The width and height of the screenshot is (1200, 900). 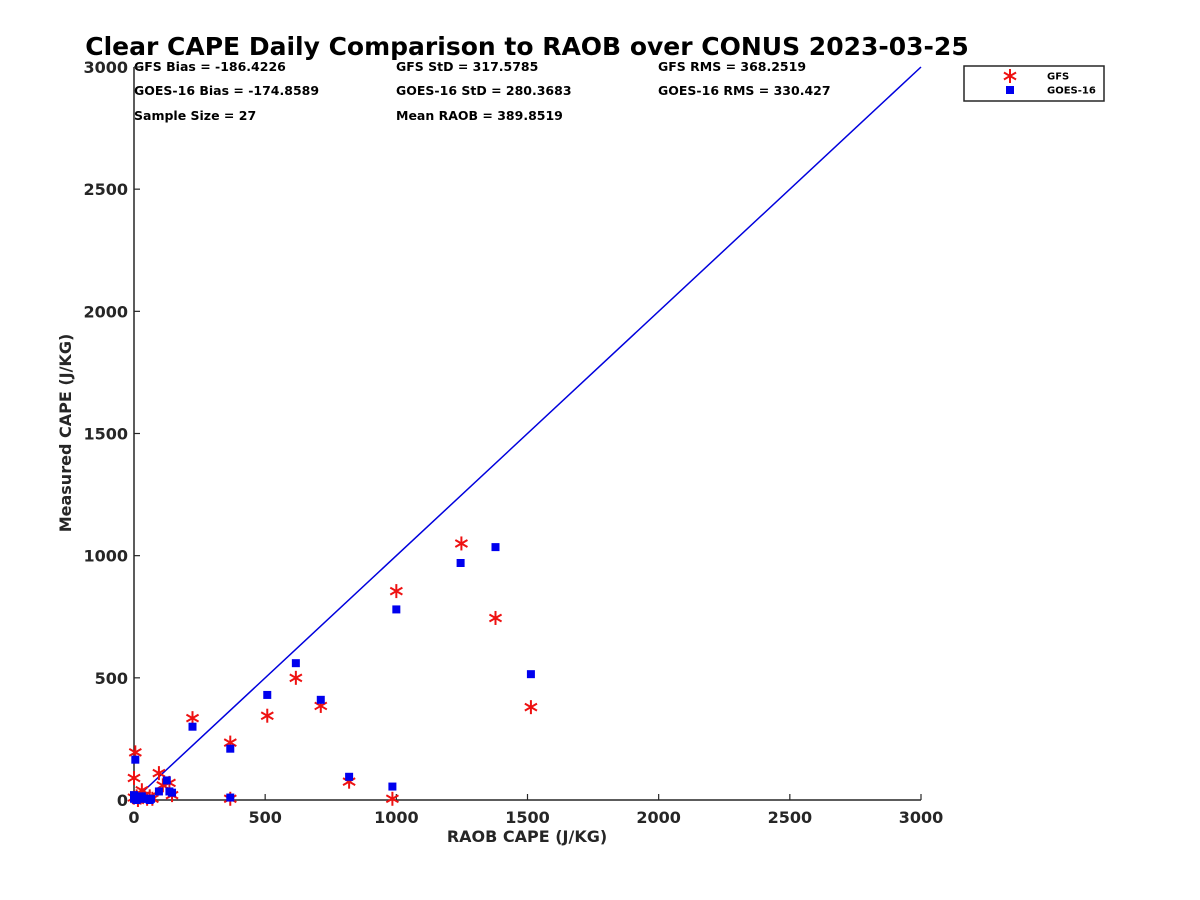 What do you see at coordinates (226, 90) in the screenshot?
I see `stat-text: GOES-16 Bias = -174.8589` at bounding box center [226, 90].